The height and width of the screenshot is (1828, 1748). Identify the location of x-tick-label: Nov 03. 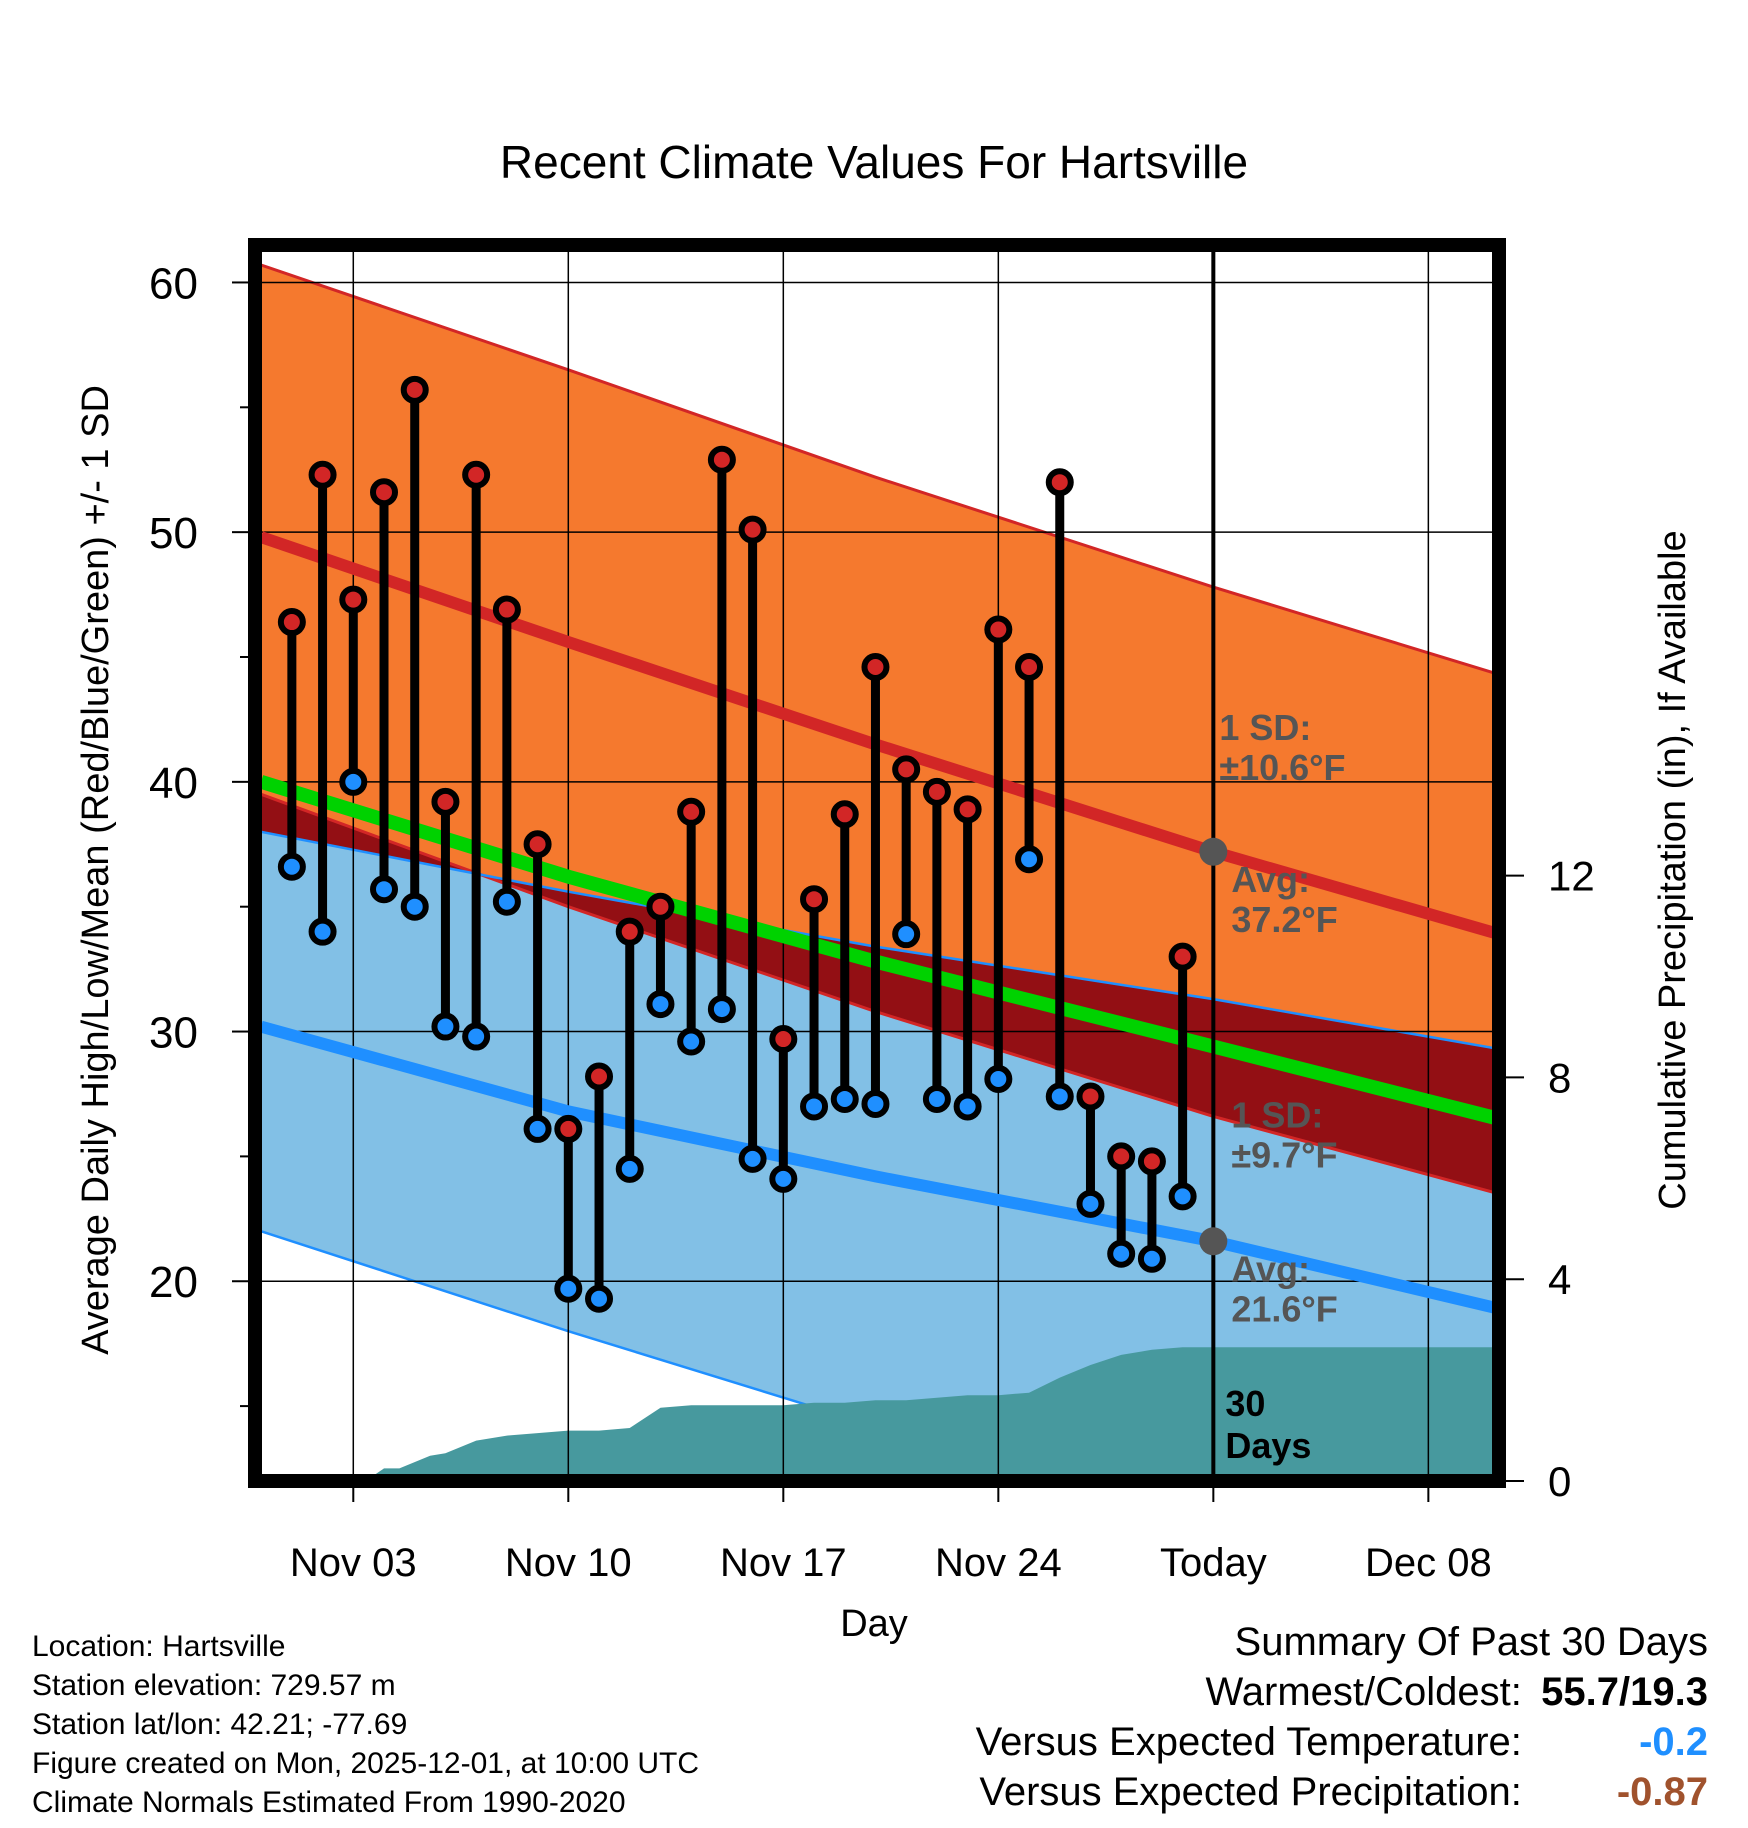
(353, 1563).